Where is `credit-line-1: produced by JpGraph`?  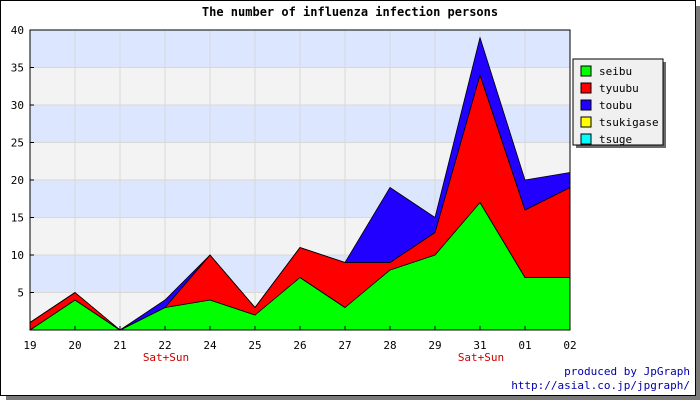 credit-line-1: produced by JpGraph is located at coordinates (627, 371).